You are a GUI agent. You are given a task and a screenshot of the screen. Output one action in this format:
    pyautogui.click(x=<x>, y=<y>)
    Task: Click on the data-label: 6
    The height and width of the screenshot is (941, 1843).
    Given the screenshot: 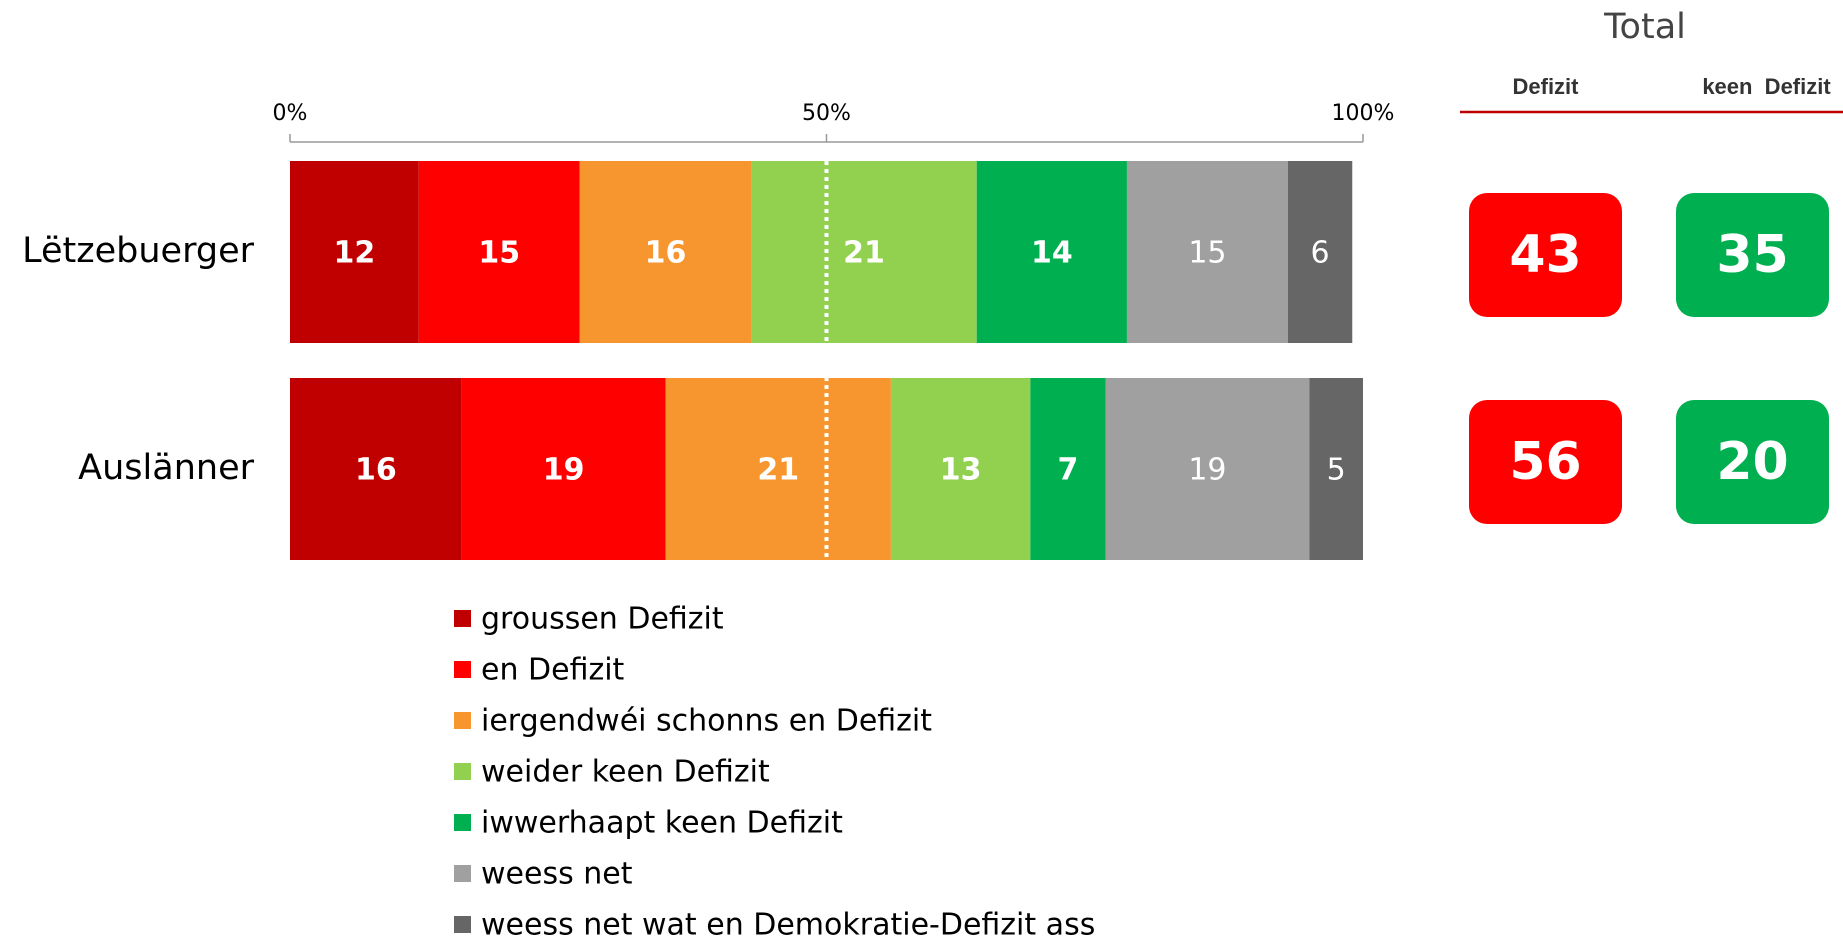 What is the action you would take?
    pyautogui.click(x=1320, y=253)
    